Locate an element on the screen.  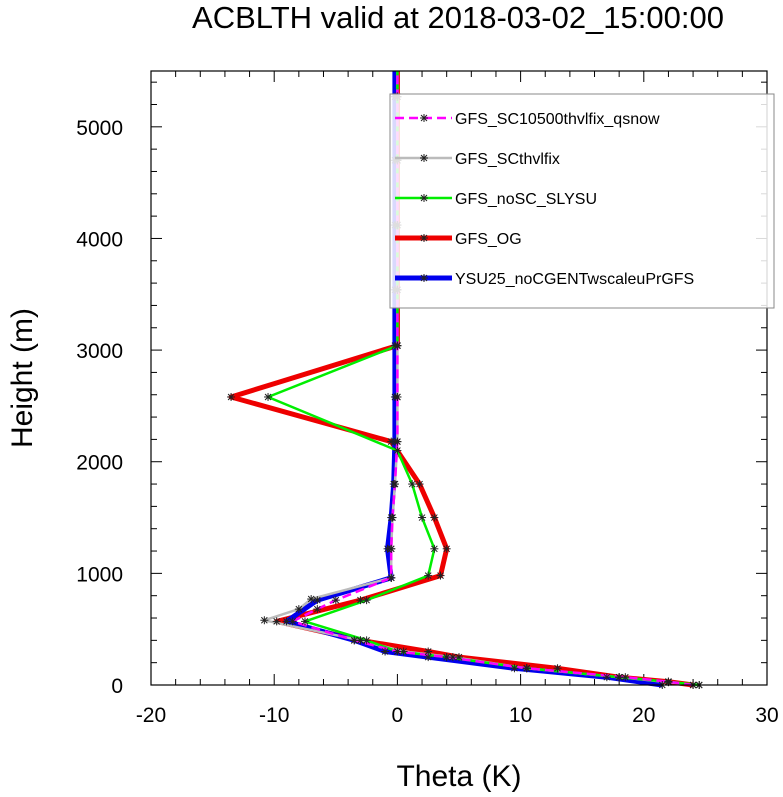
legend-label: GFS_noSC_SLYSU is located at coordinates (526, 199).